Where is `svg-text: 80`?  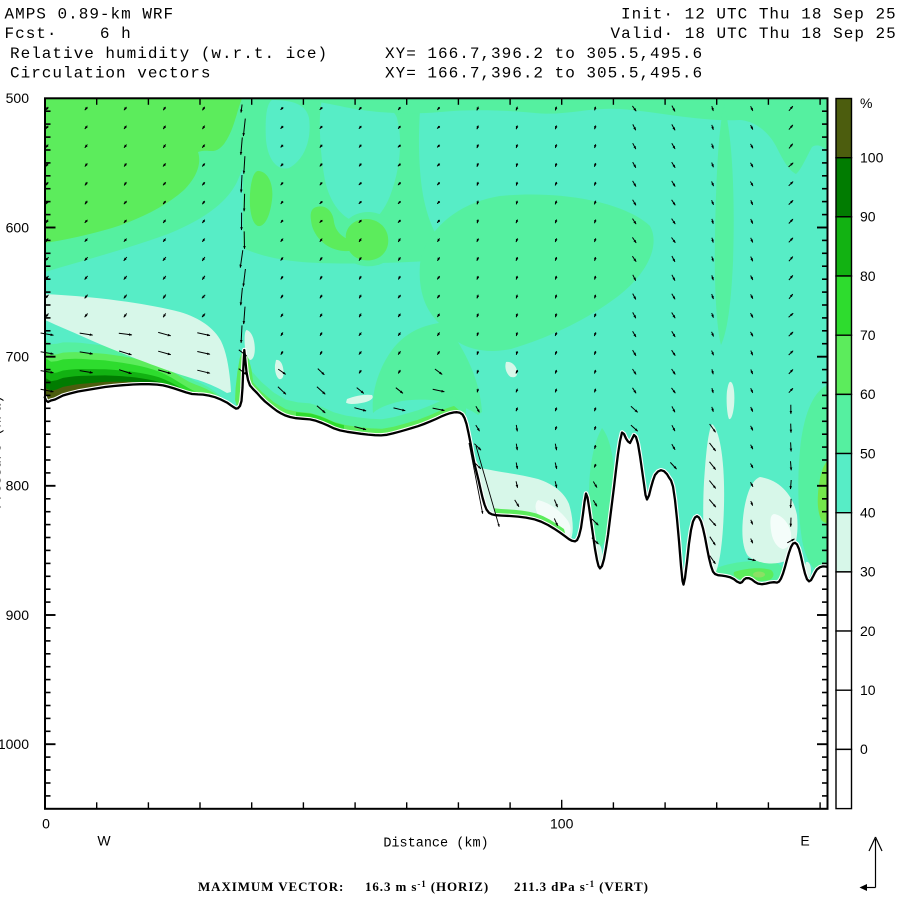 svg-text: 80 is located at coordinates (868, 276).